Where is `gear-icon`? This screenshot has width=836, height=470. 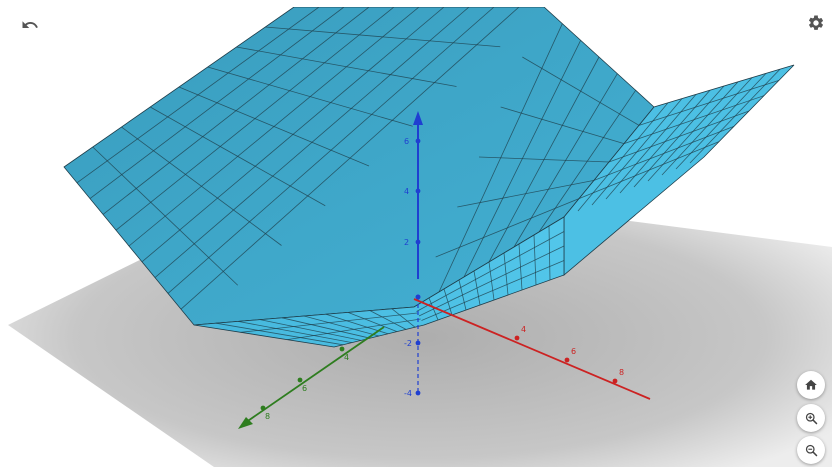
gear-icon is located at coordinates (816, 22).